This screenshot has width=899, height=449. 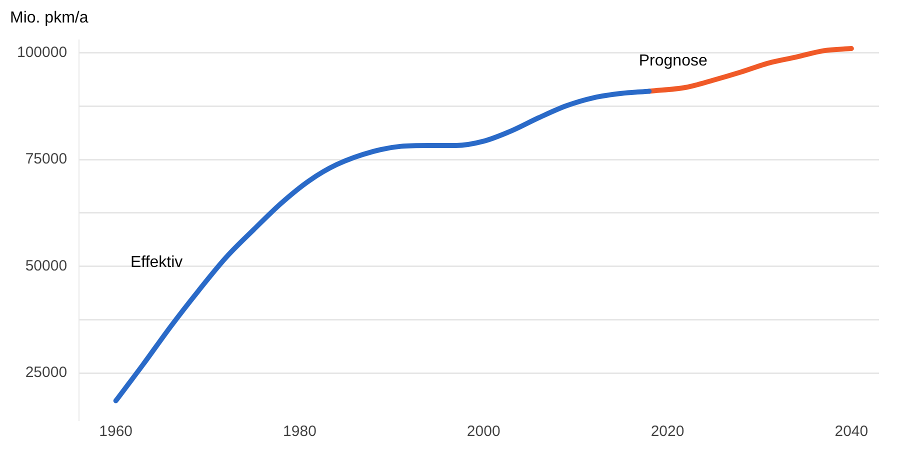 I want to click on series-label: Effektiv, so click(x=156, y=263).